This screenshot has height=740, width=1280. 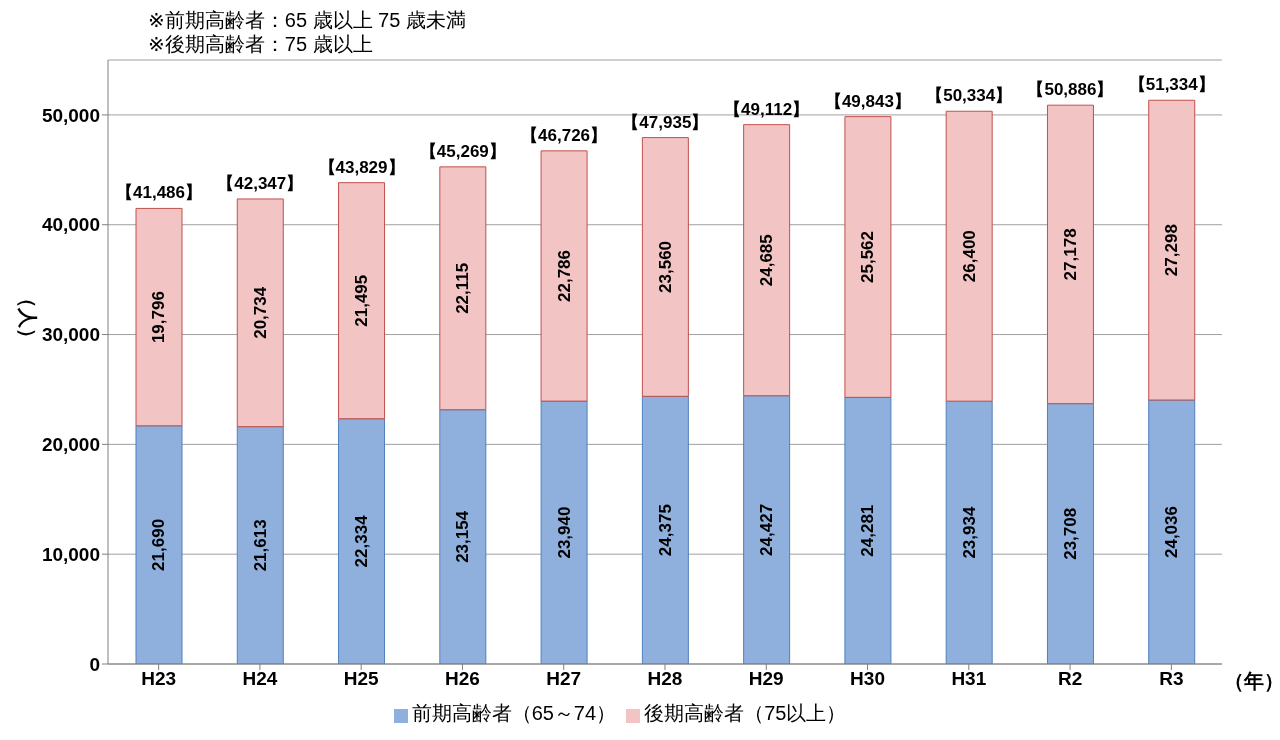 I want to click on data-label: 22,115, so click(x=463, y=288).